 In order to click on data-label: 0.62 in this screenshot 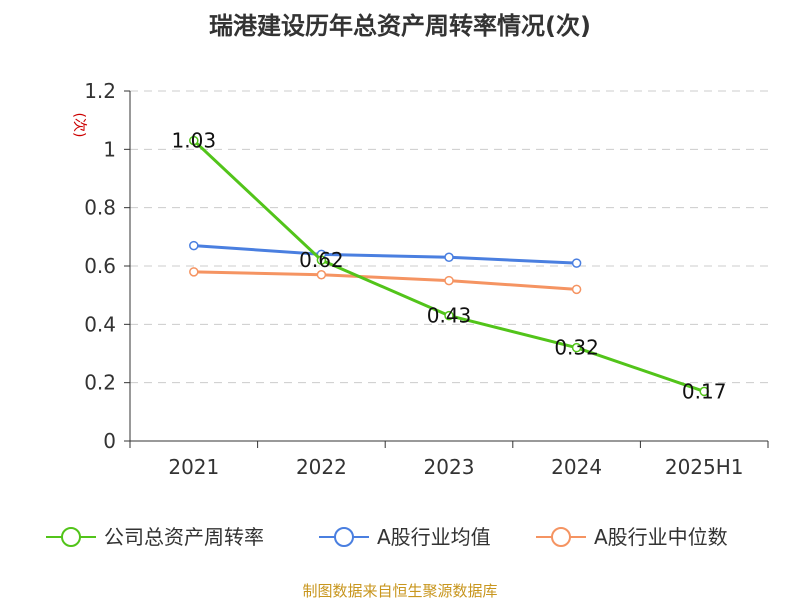, I will do `click(321, 260)`.